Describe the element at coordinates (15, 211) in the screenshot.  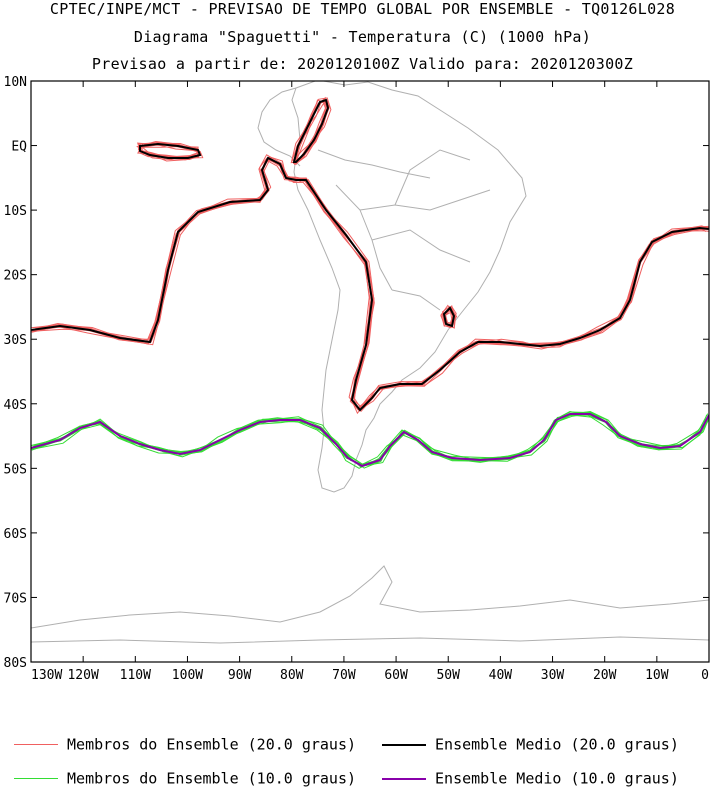
I see `lat-tick-label: 10S` at that location.